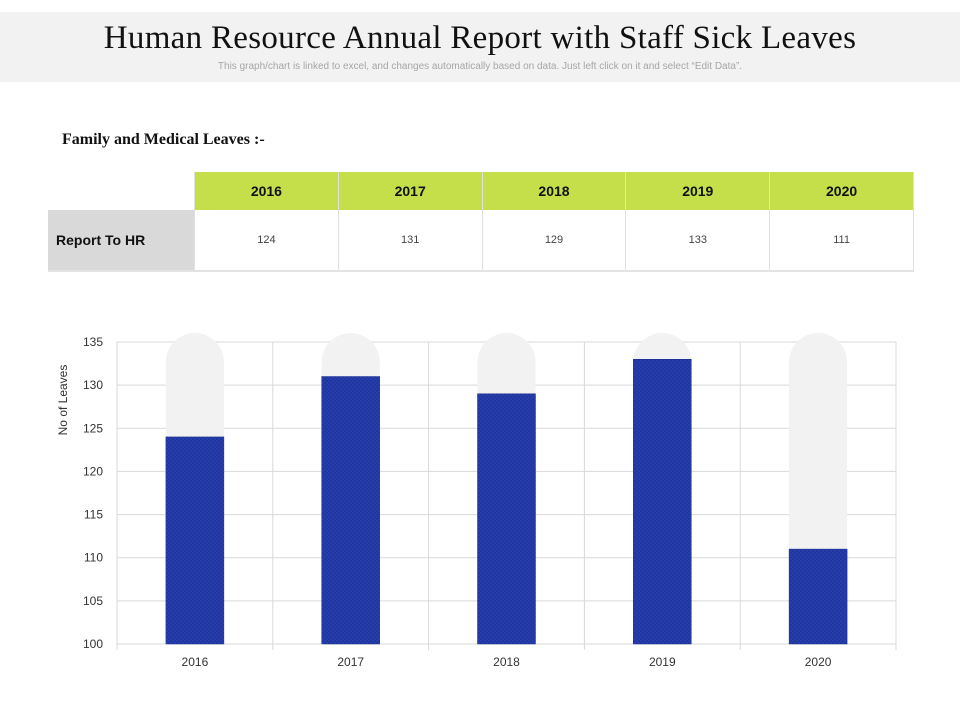 Image resolution: width=960 pixels, height=720 pixels. What do you see at coordinates (93, 385) in the screenshot?
I see `y-tick-label: 130` at bounding box center [93, 385].